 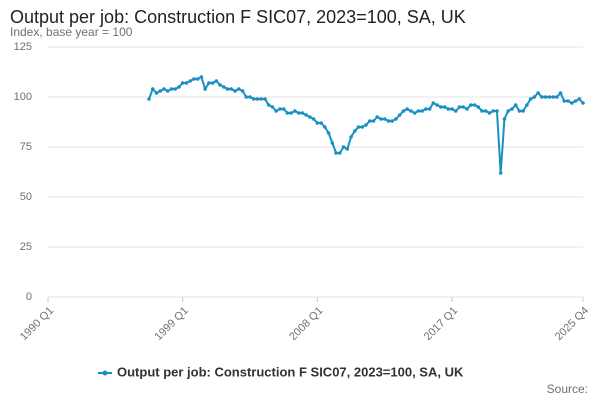 I want to click on source: Source:, so click(x=567, y=389).